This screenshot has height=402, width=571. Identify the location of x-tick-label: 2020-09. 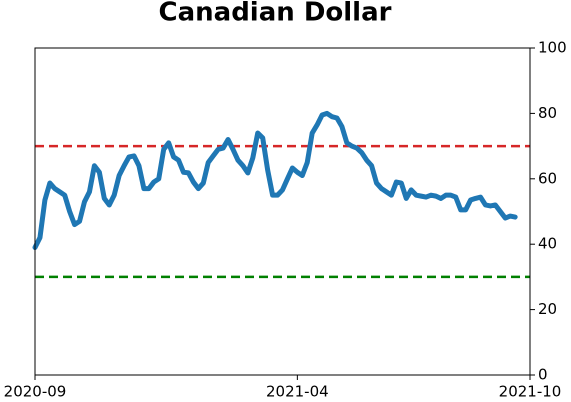
(35, 392).